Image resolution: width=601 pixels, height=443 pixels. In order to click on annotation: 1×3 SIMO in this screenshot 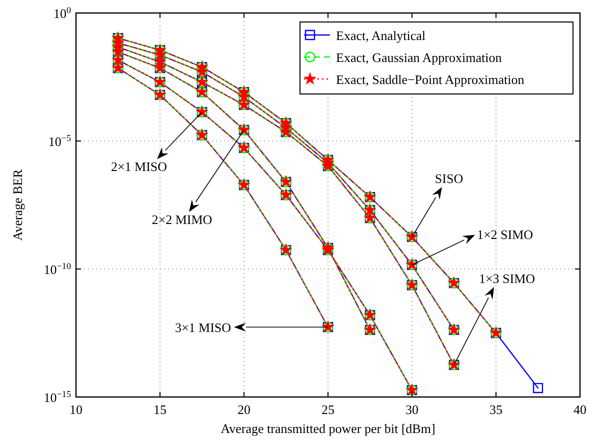, I will do `click(507, 278)`.